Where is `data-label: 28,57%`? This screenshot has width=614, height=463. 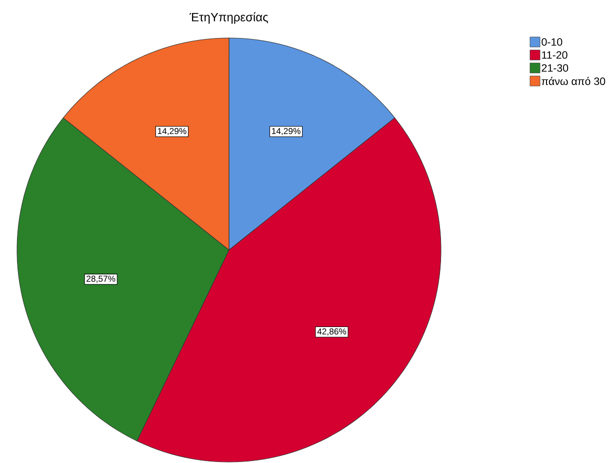
data-label: 28,57% is located at coordinates (101, 279).